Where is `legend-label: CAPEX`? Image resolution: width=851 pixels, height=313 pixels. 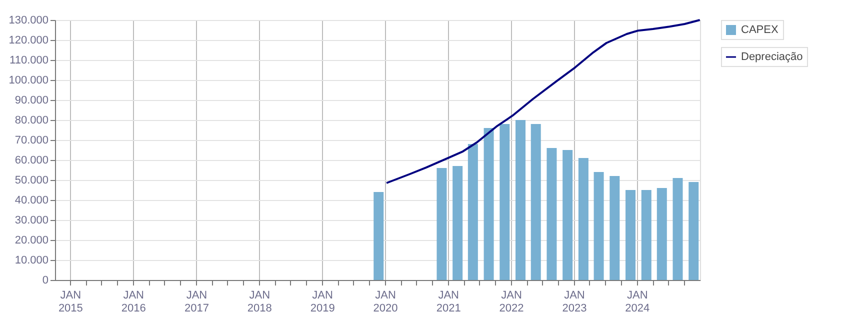
legend-label: CAPEX is located at coordinates (760, 30).